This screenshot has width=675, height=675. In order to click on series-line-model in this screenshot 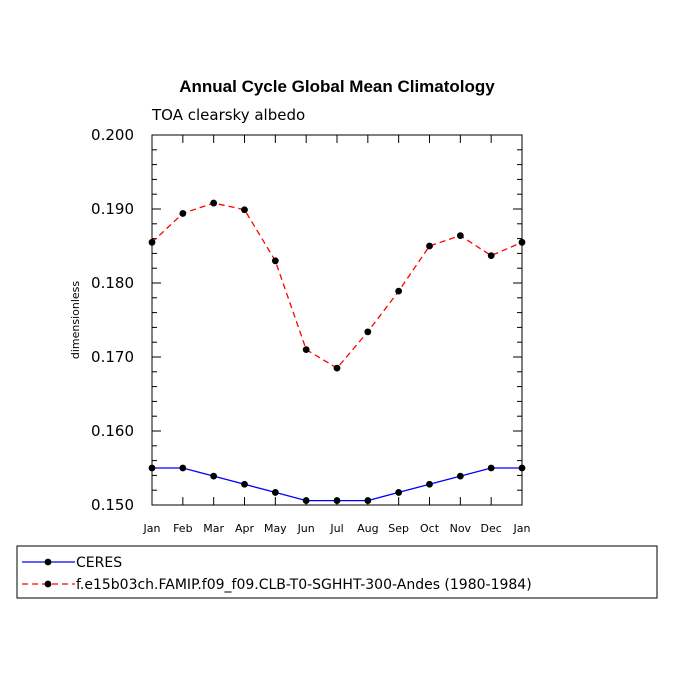, I will do `click(337, 285)`.